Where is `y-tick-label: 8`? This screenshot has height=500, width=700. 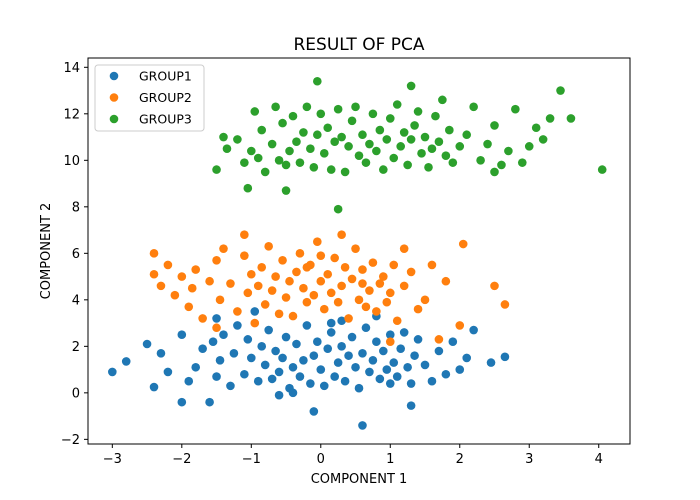 y-tick-label: 8 is located at coordinates (76, 207).